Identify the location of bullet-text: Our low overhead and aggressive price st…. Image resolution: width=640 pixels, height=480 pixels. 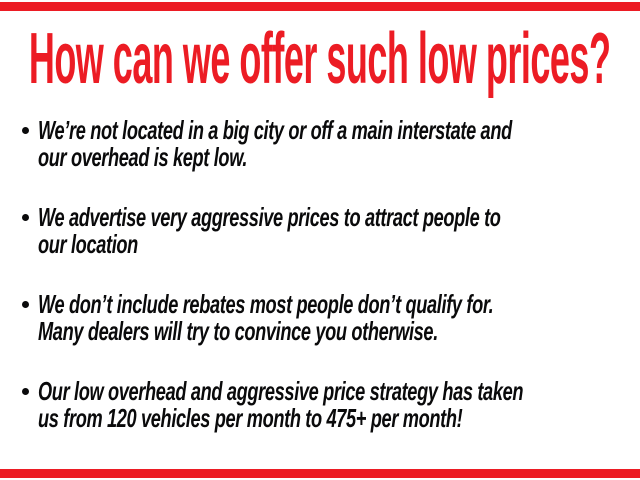
(280, 405).